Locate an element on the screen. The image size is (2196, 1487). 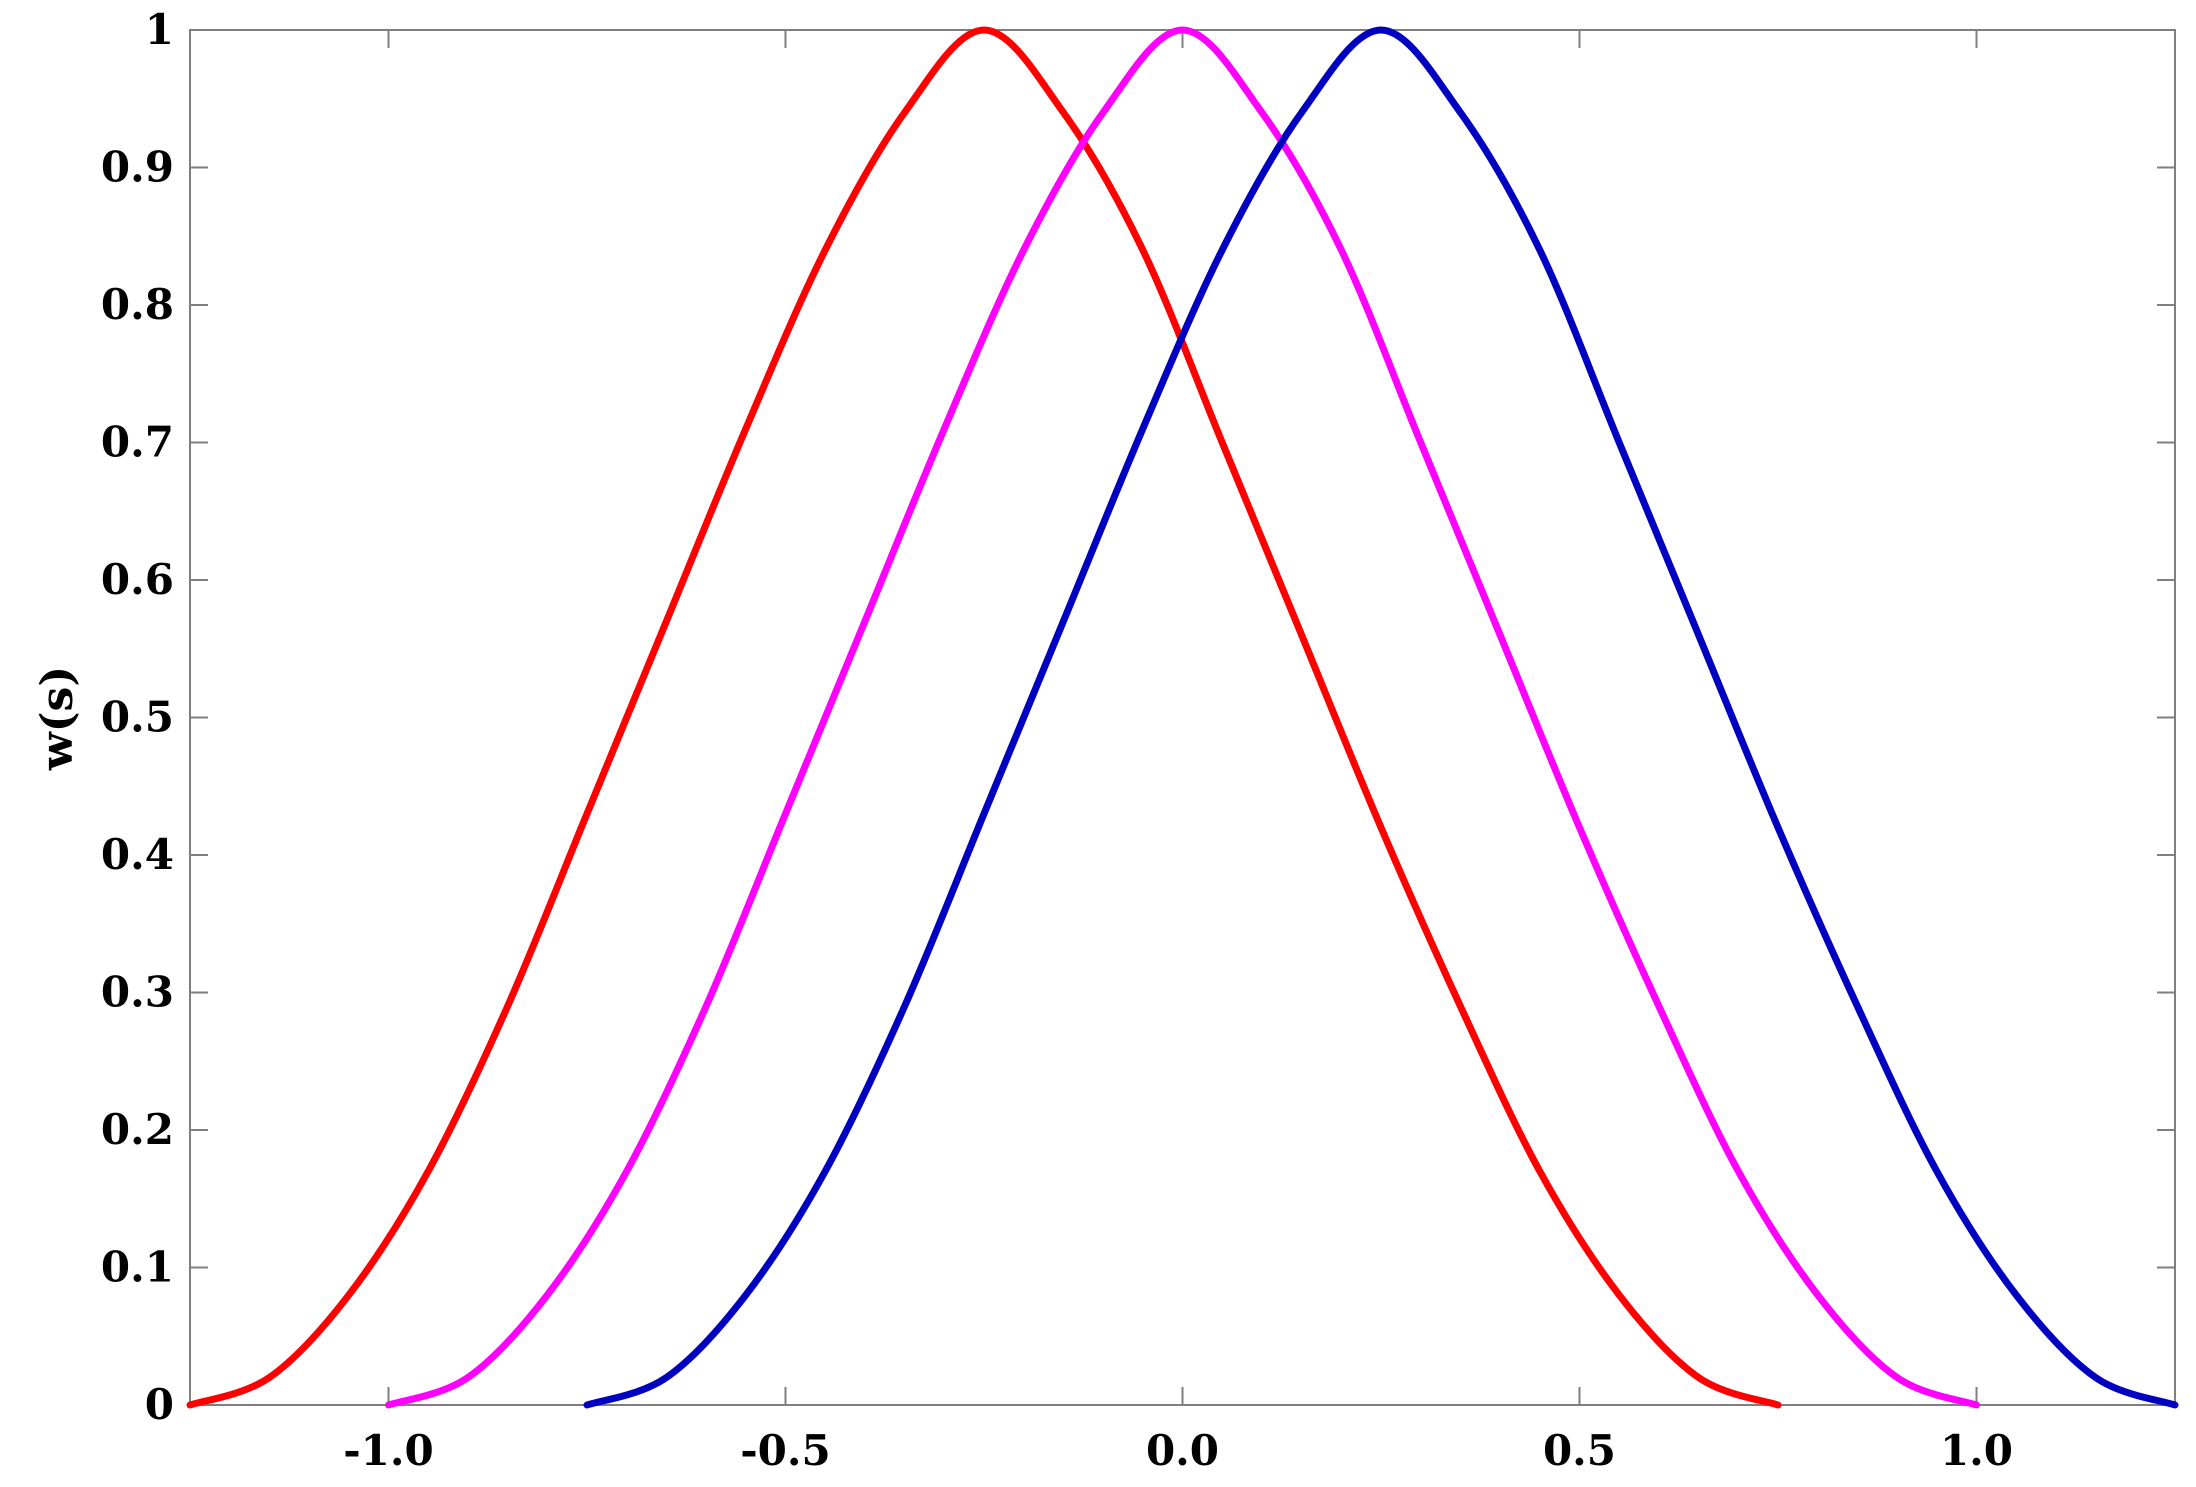
y-tick-label: 0 is located at coordinates (159, 1404).